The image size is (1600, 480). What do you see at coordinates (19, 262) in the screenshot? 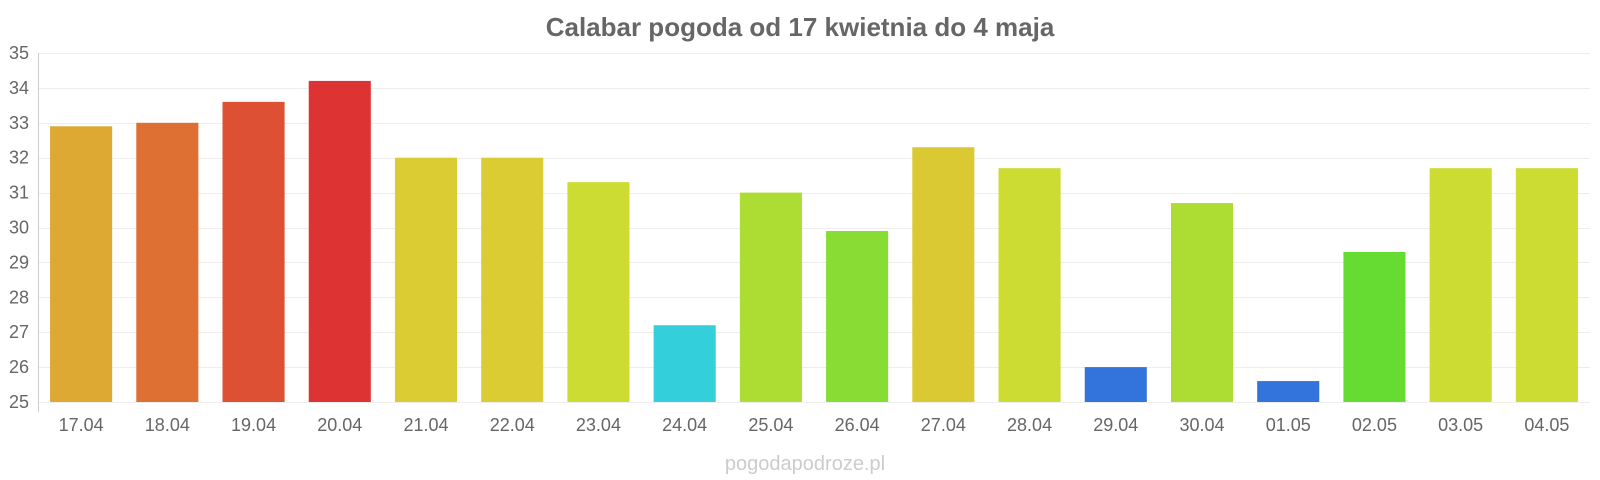
I see `y-tick-label: 29` at bounding box center [19, 262].